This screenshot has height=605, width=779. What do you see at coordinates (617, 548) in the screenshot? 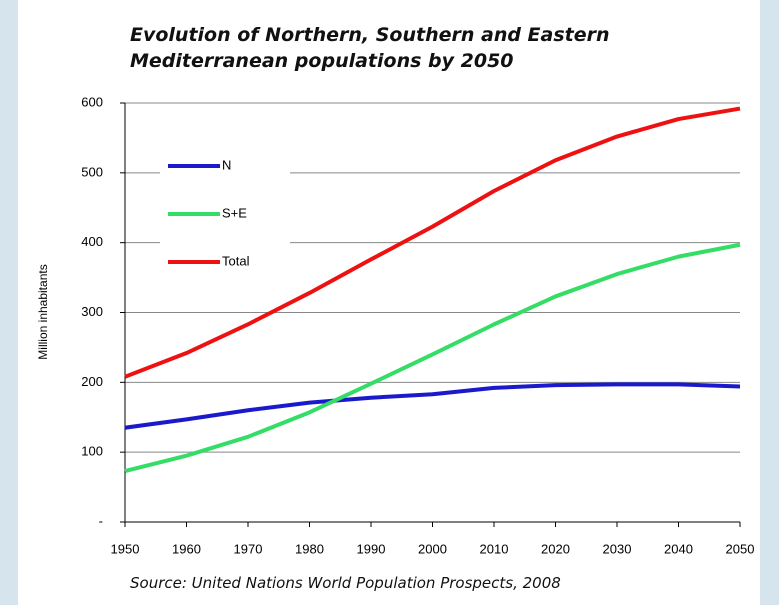
I see `x-tick-label: 2030` at bounding box center [617, 548].